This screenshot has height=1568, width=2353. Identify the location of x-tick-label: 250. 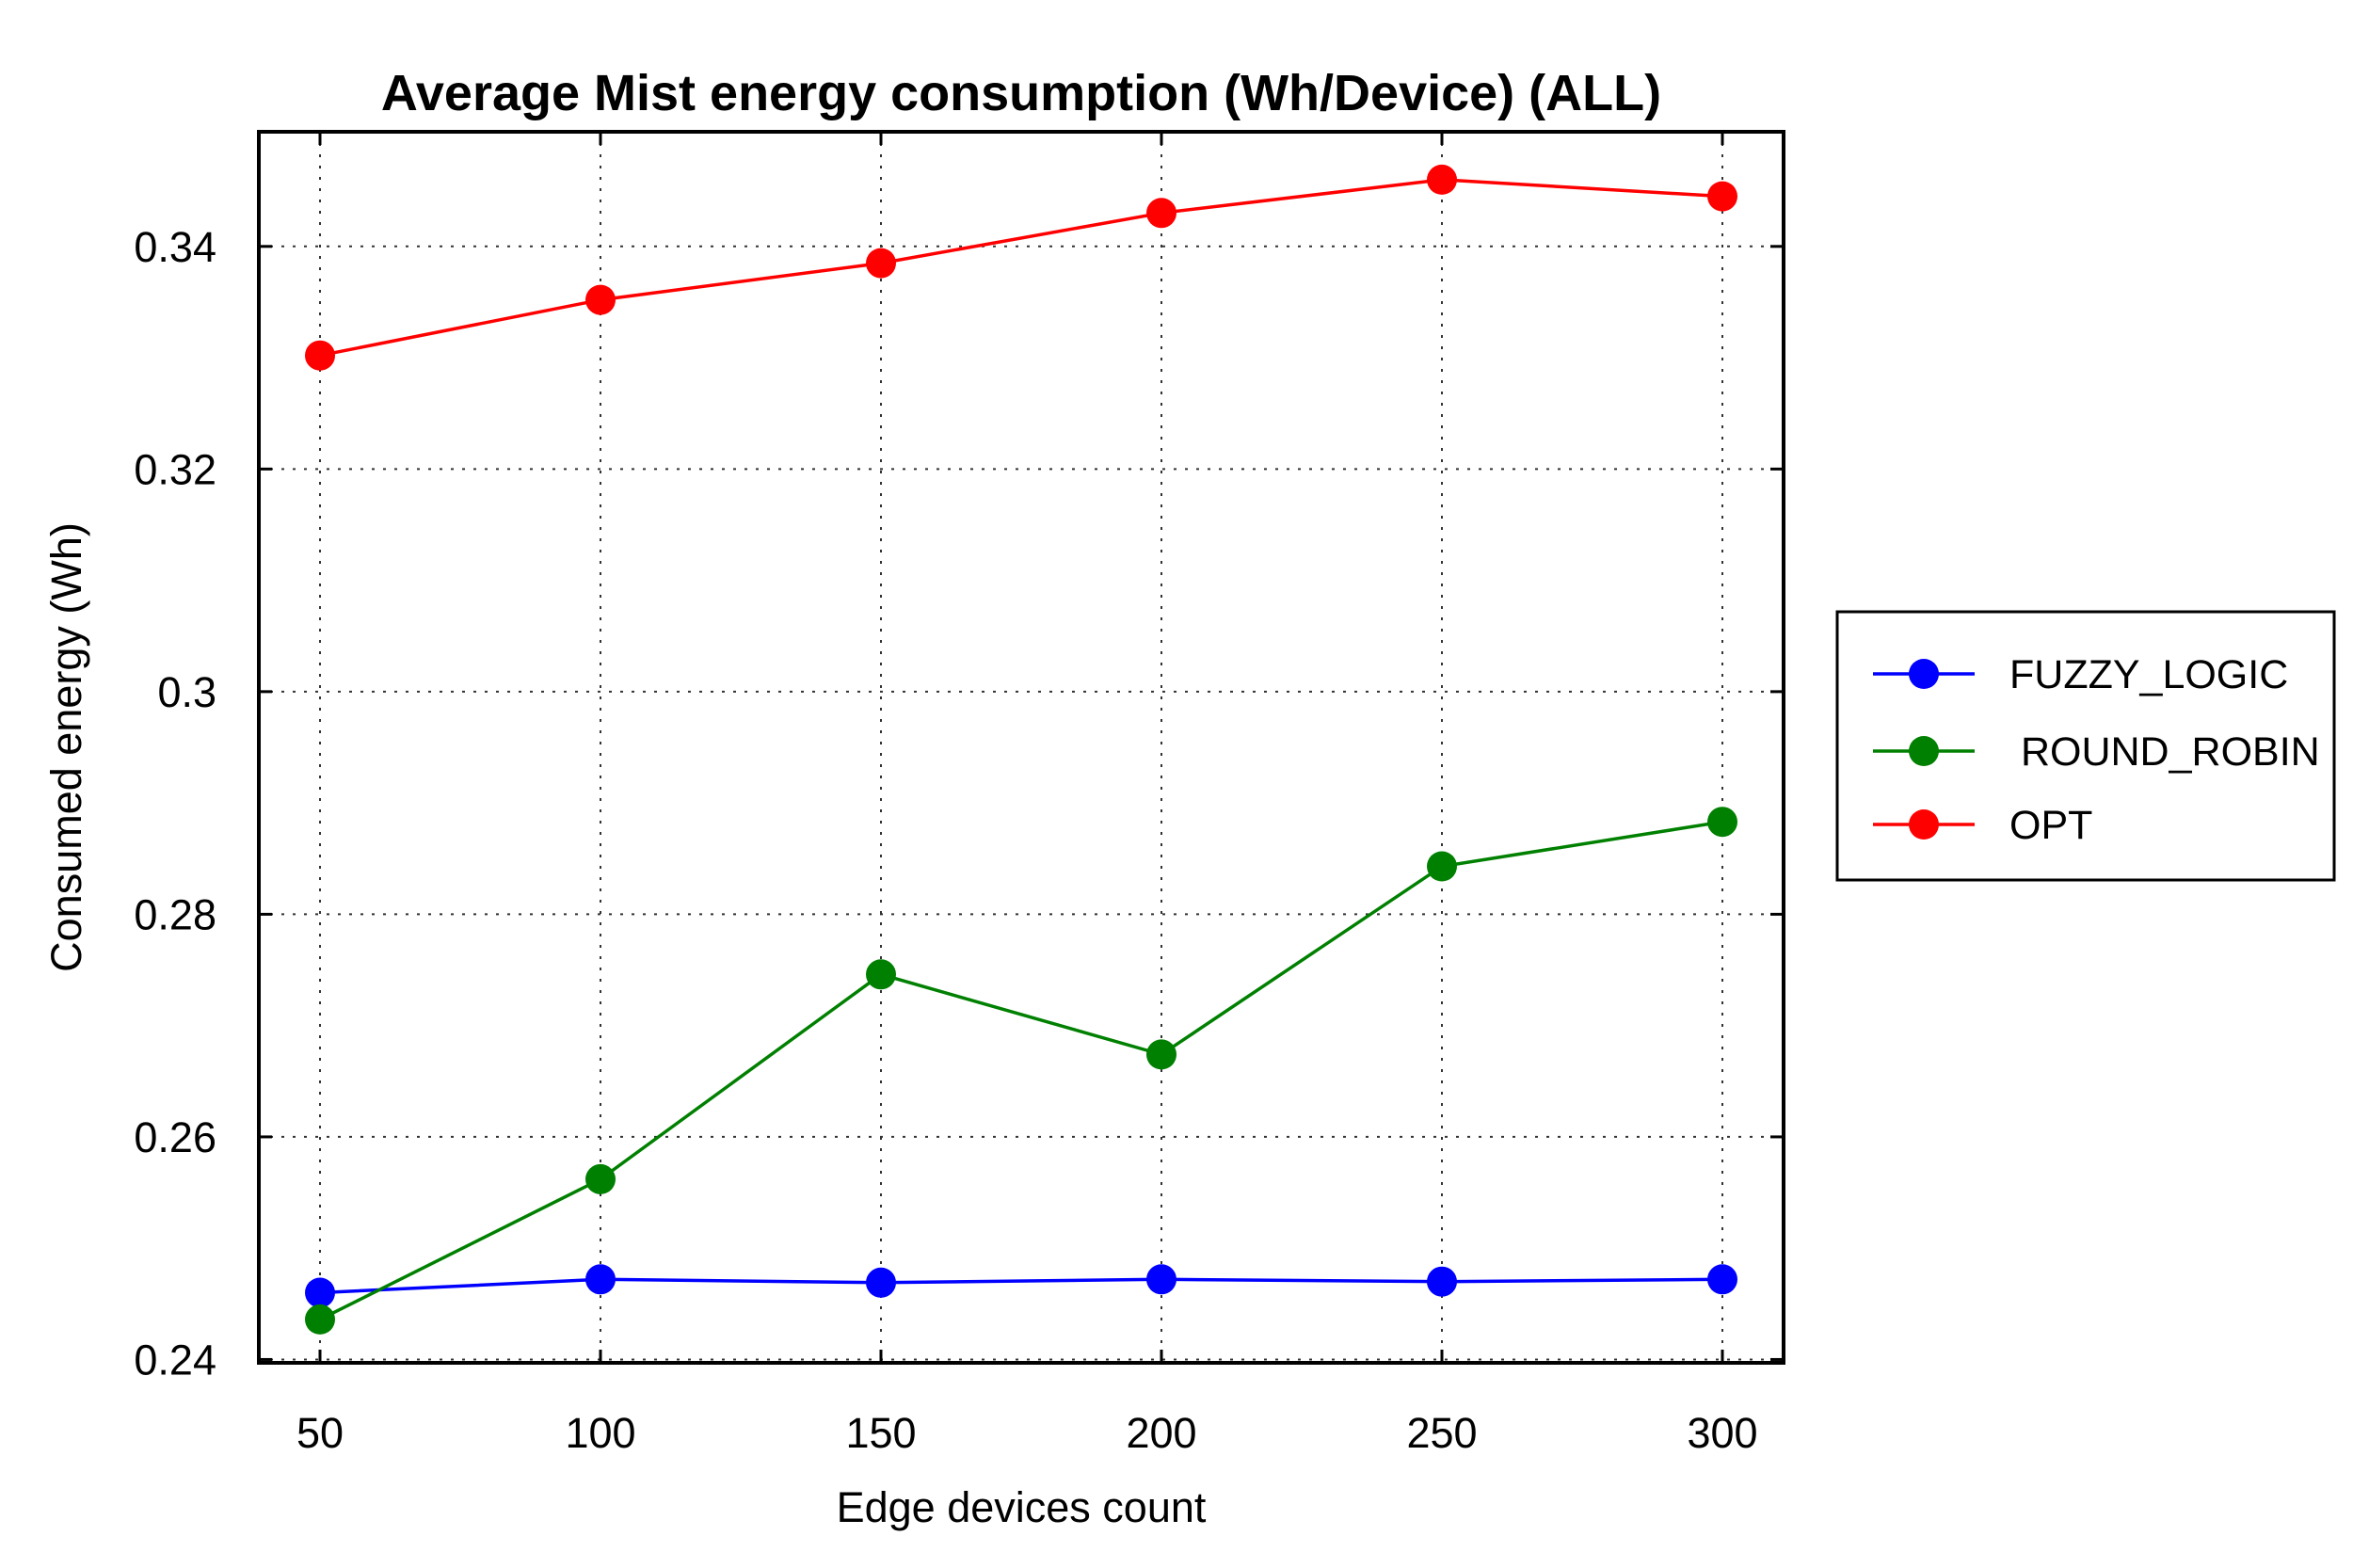
(1441, 1433).